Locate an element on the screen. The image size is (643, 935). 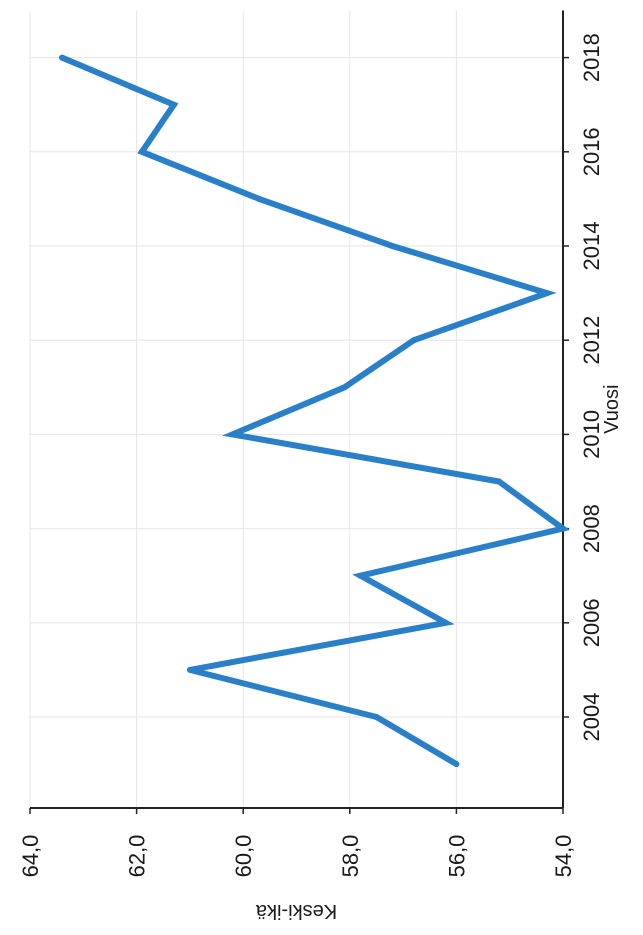
x-tick-label: 2006 is located at coordinates (591, 622).